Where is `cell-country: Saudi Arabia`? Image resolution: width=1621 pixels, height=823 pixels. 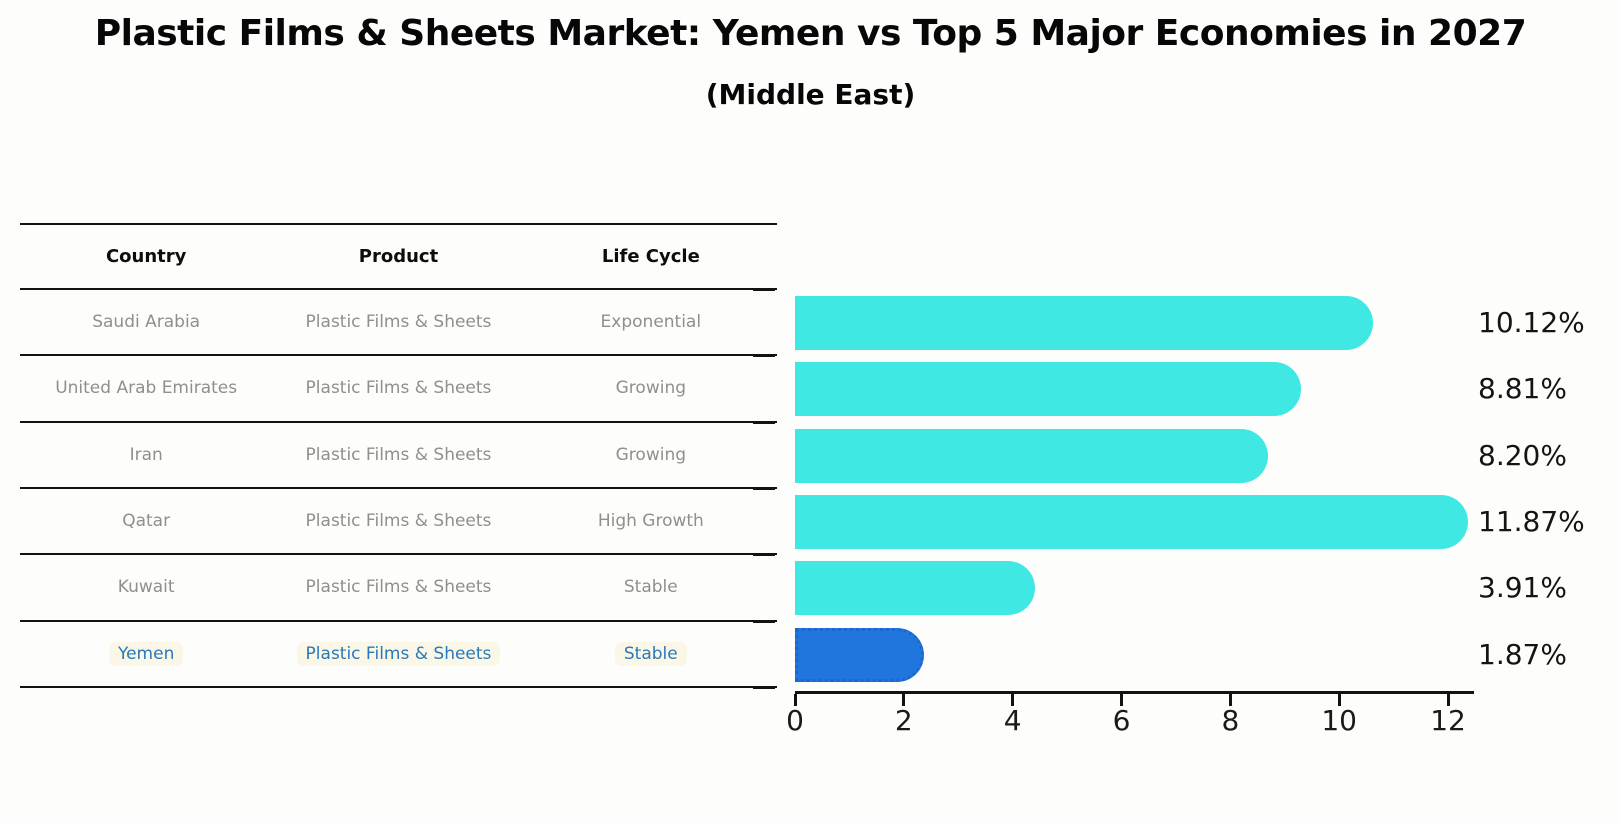 cell-country: Saudi Arabia is located at coordinates (146, 321).